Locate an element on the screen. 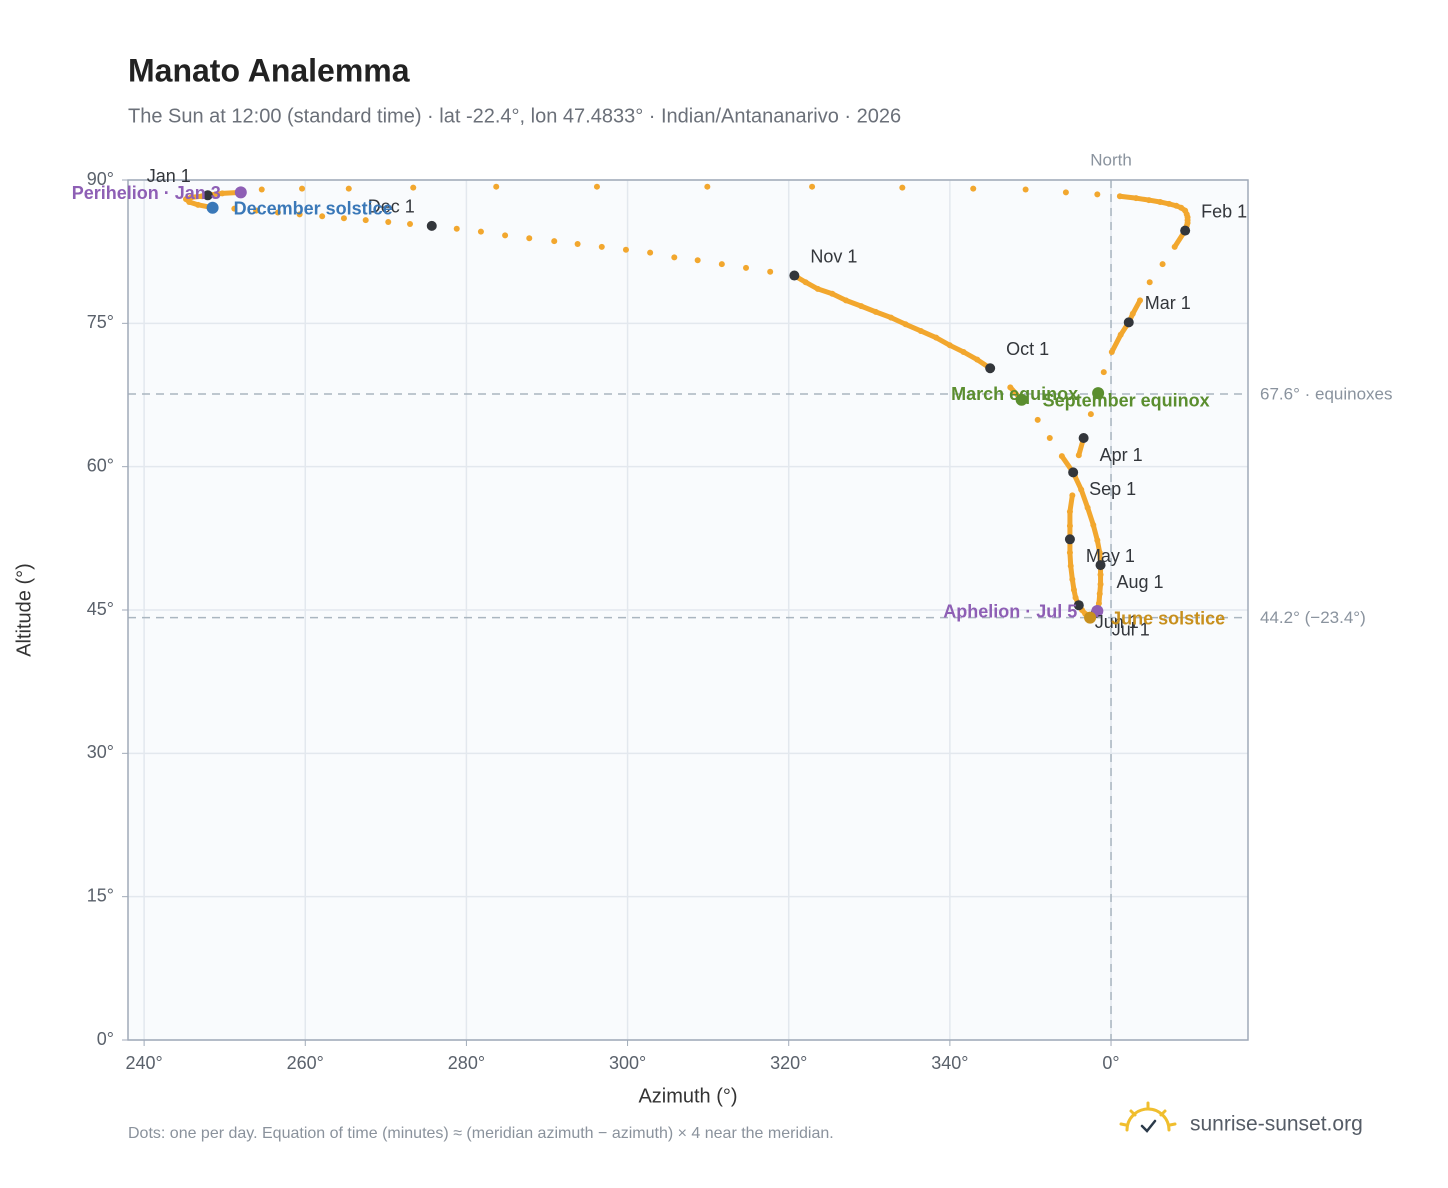  month-label: Apr 1 is located at coordinates (1121, 455).